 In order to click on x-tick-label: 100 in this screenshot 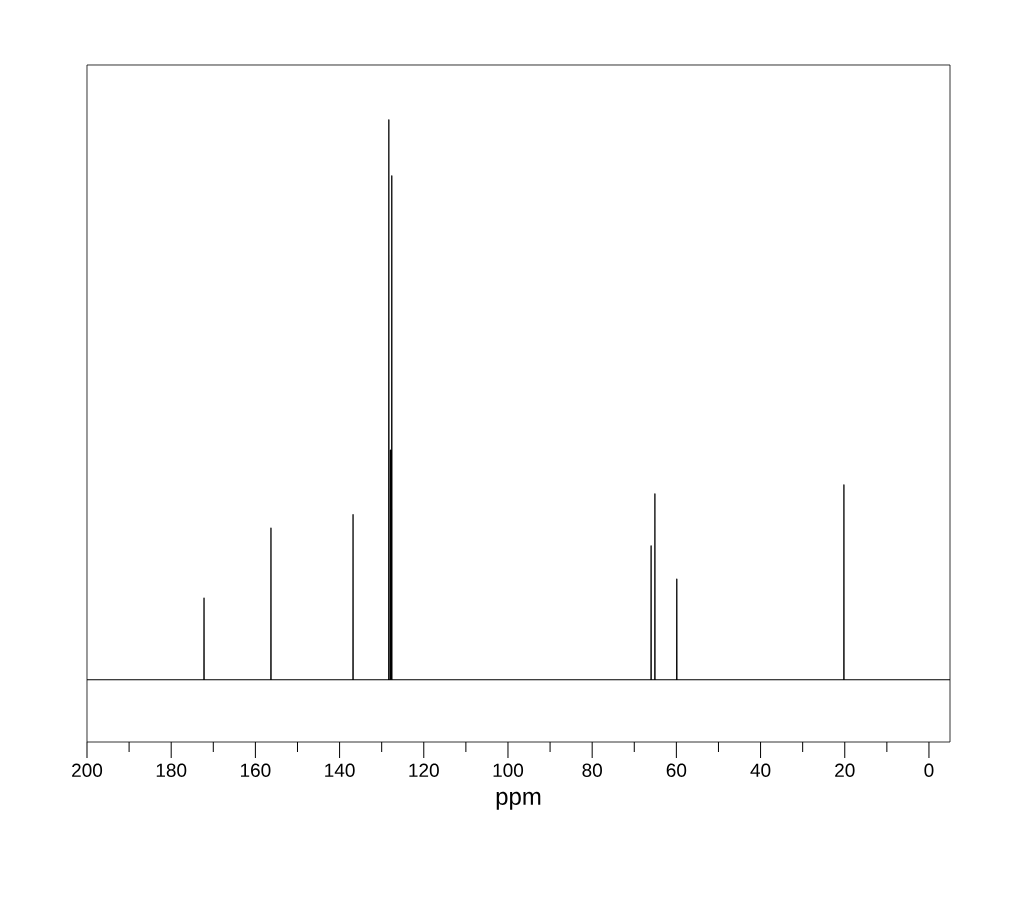, I will do `click(508, 770)`.